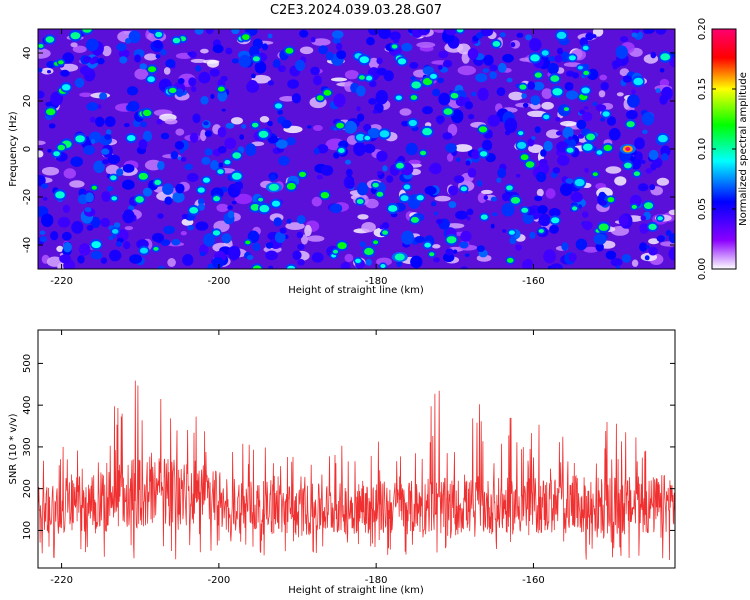  I want to click on snr-y-tick-label: 100, so click(27, 530).